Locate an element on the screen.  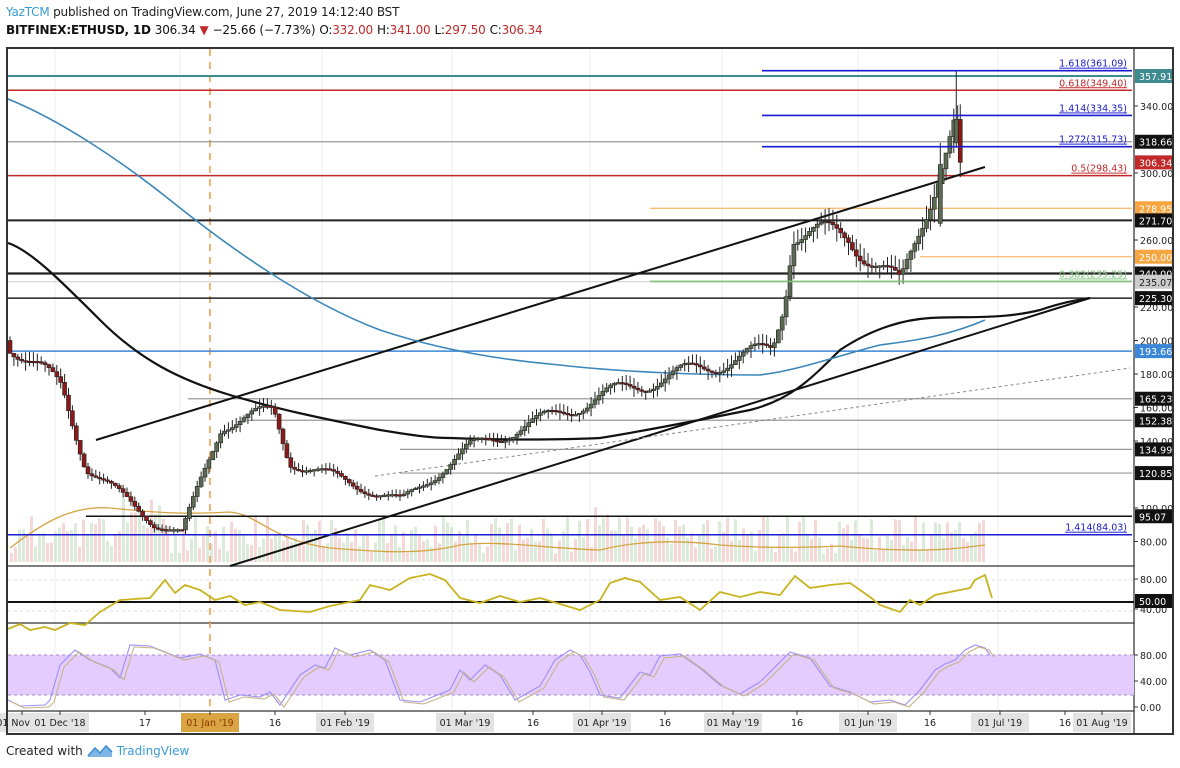
svg-text: 01 Jan '19 is located at coordinates (209, 723).